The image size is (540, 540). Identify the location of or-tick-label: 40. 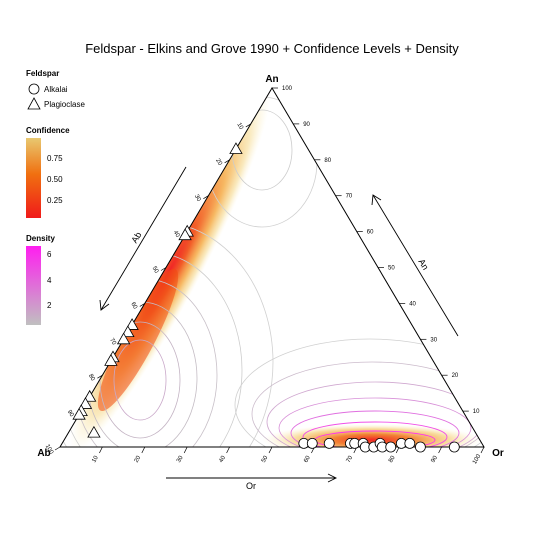
(222, 459).